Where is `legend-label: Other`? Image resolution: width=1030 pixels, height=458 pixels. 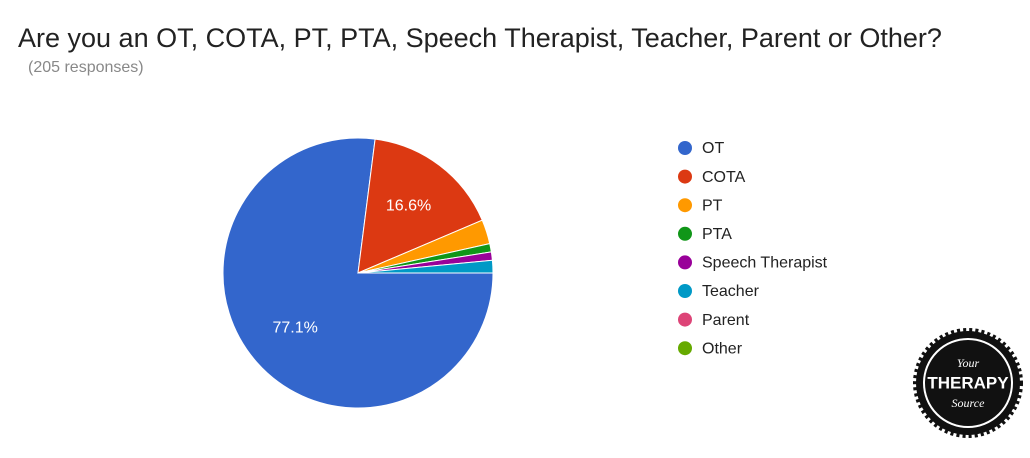
legend-label: Other is located at coordinates (722, 348).